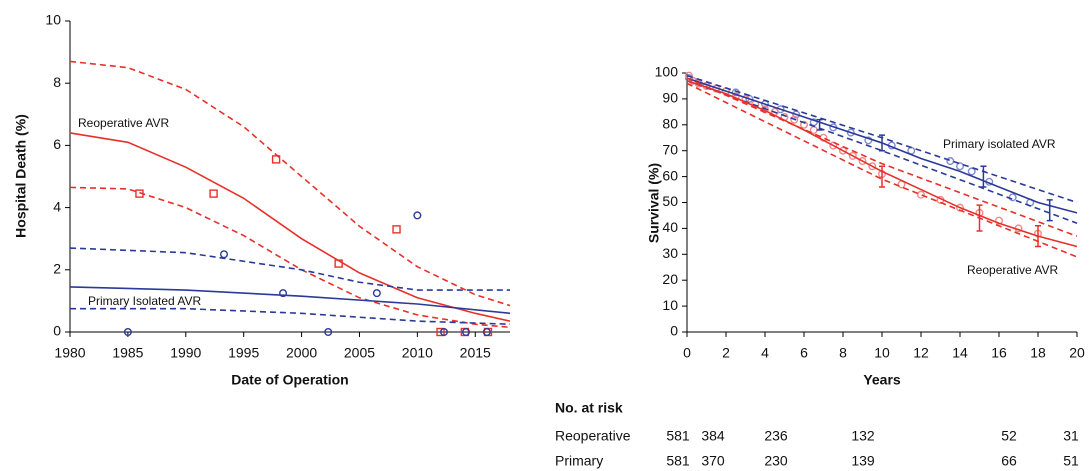 The width and height of the screenshot is (1089, 471). I want to click on risk-count: 66, so click(1009, 461).